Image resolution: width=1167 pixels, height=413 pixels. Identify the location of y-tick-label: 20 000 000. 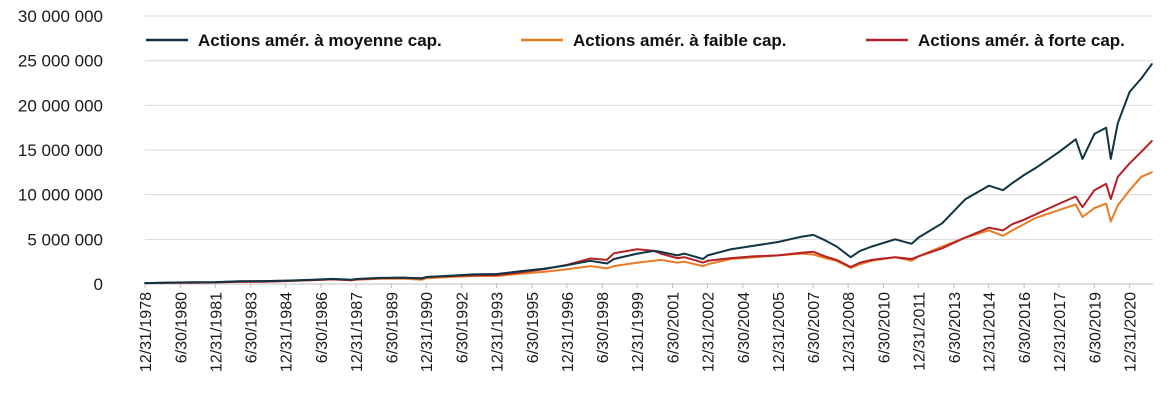
(60, 105).